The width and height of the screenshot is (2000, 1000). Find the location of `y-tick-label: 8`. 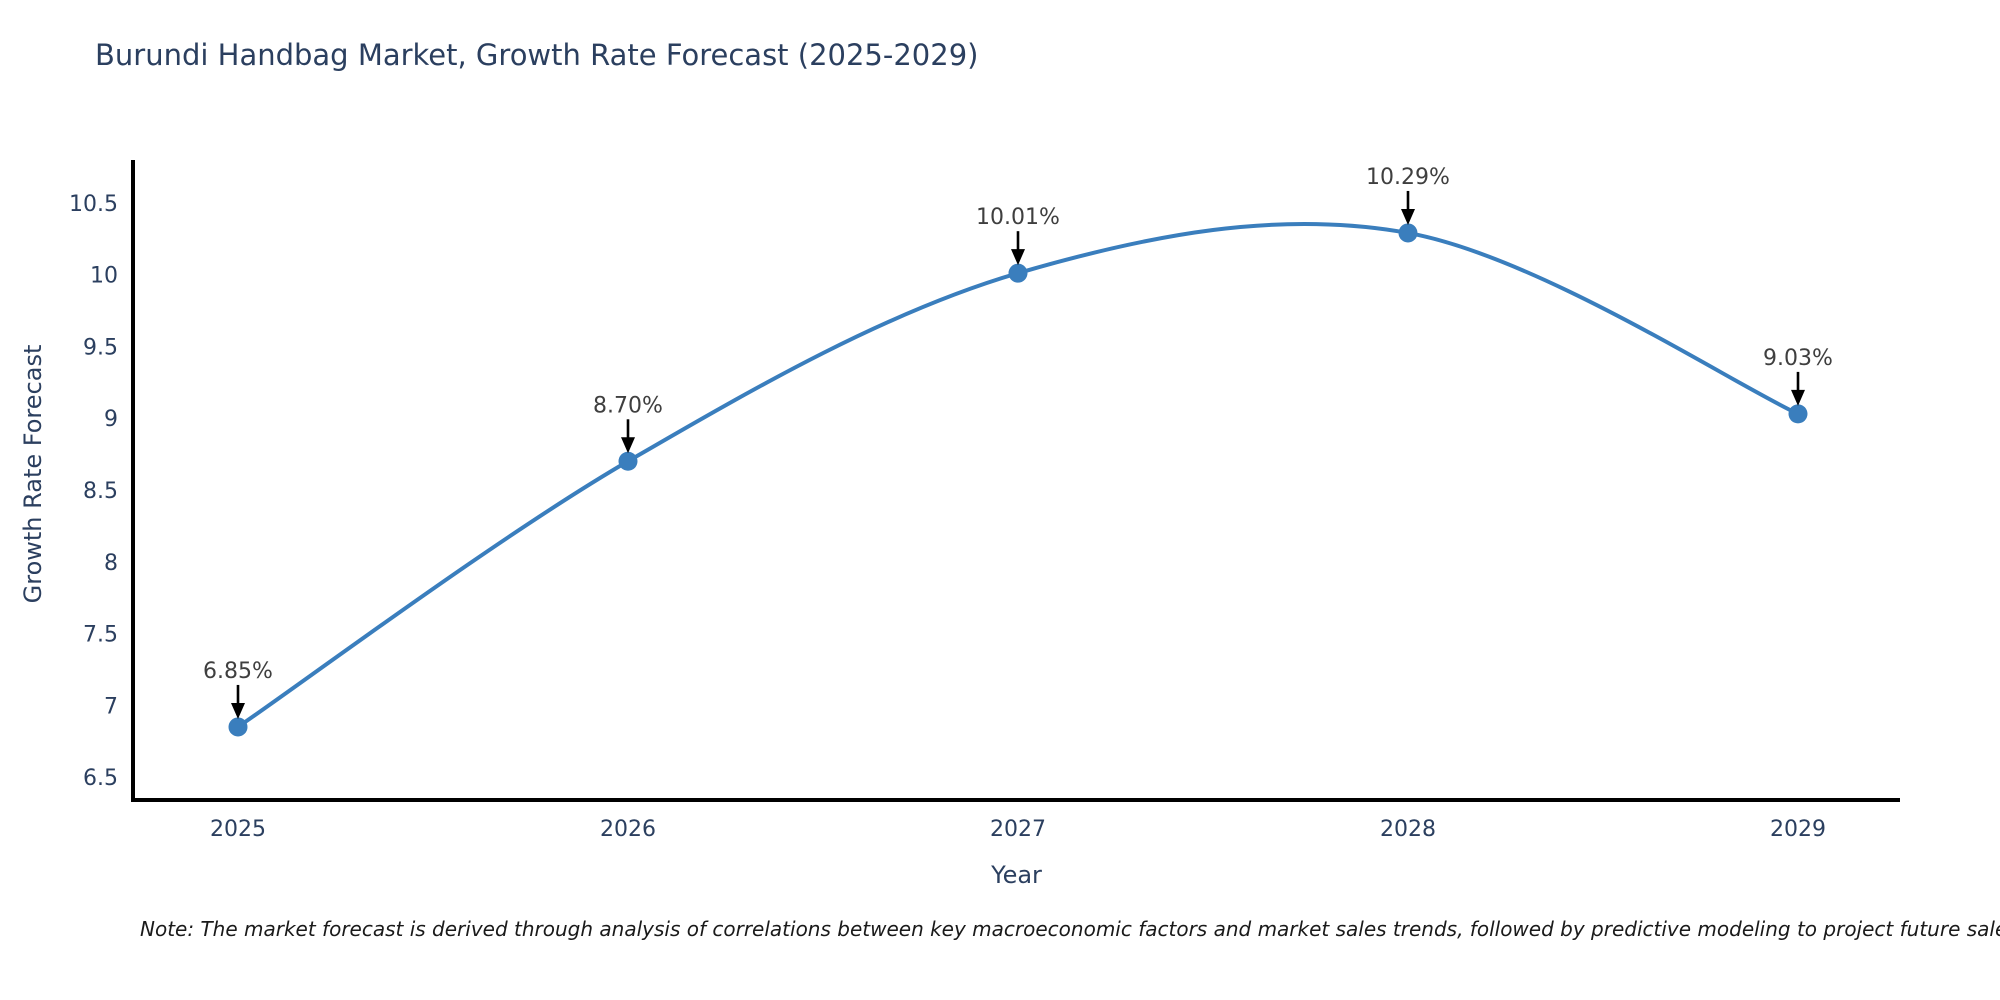

y-tick-label: 8 is located at coordinates (111, 563).